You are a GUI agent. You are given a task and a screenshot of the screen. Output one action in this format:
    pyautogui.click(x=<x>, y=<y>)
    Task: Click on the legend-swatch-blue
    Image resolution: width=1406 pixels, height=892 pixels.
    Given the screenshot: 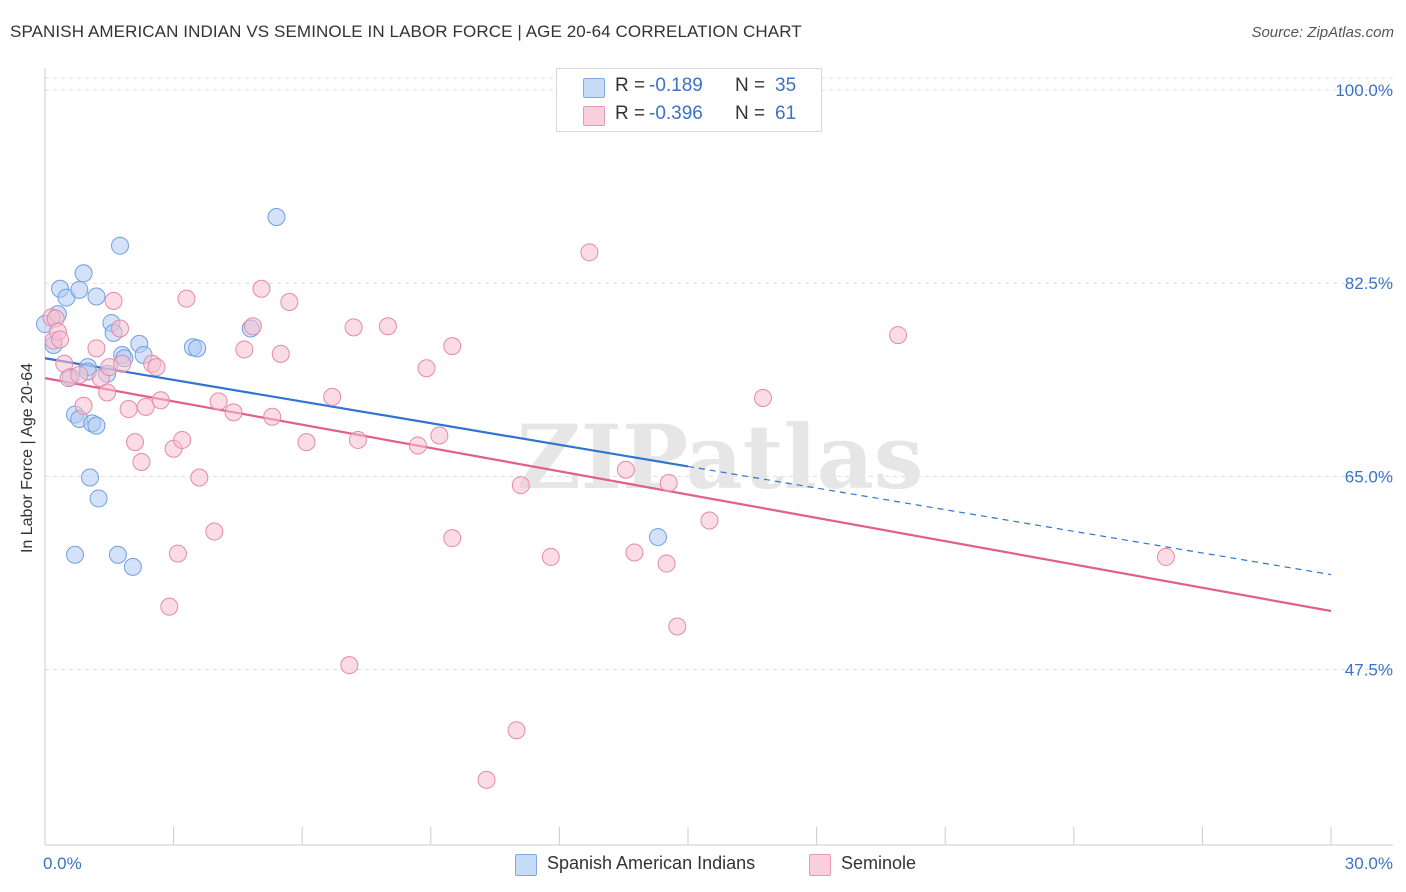 What is the action you would take?
    pyautogui.click(x=594, y=88)
    